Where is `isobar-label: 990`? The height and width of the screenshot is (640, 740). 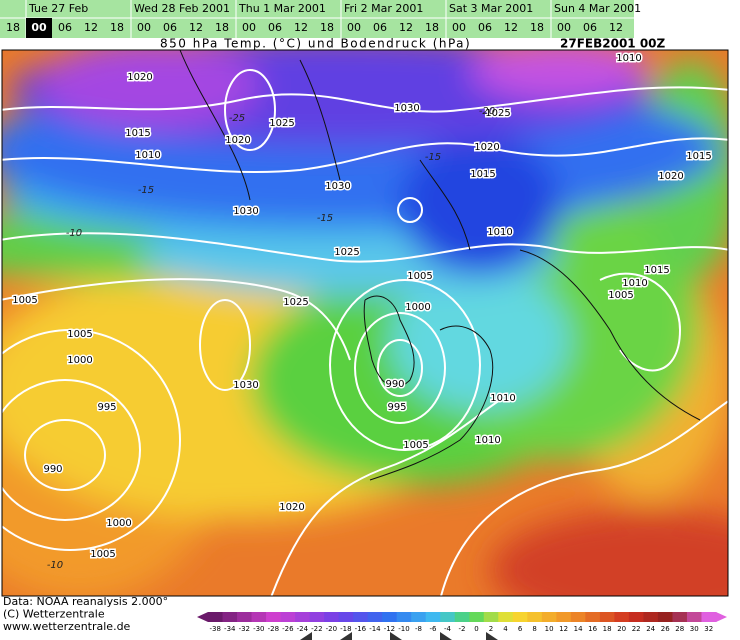
isobar-label: 990 is located at coordinates (394, 384).